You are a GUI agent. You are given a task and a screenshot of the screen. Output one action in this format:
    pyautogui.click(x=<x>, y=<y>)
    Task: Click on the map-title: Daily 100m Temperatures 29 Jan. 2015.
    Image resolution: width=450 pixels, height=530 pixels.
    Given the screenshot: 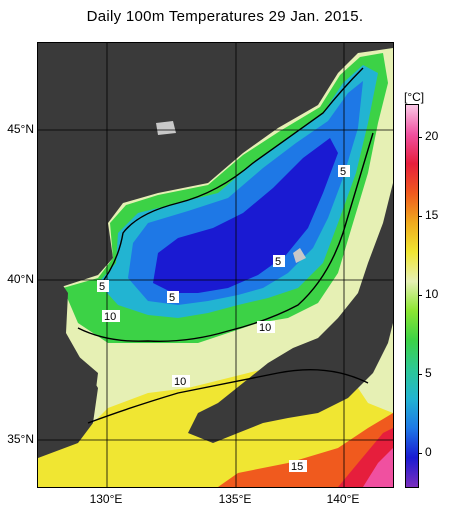 What is the action you would take?
    pyautogui.click(x=225, y=16)
    